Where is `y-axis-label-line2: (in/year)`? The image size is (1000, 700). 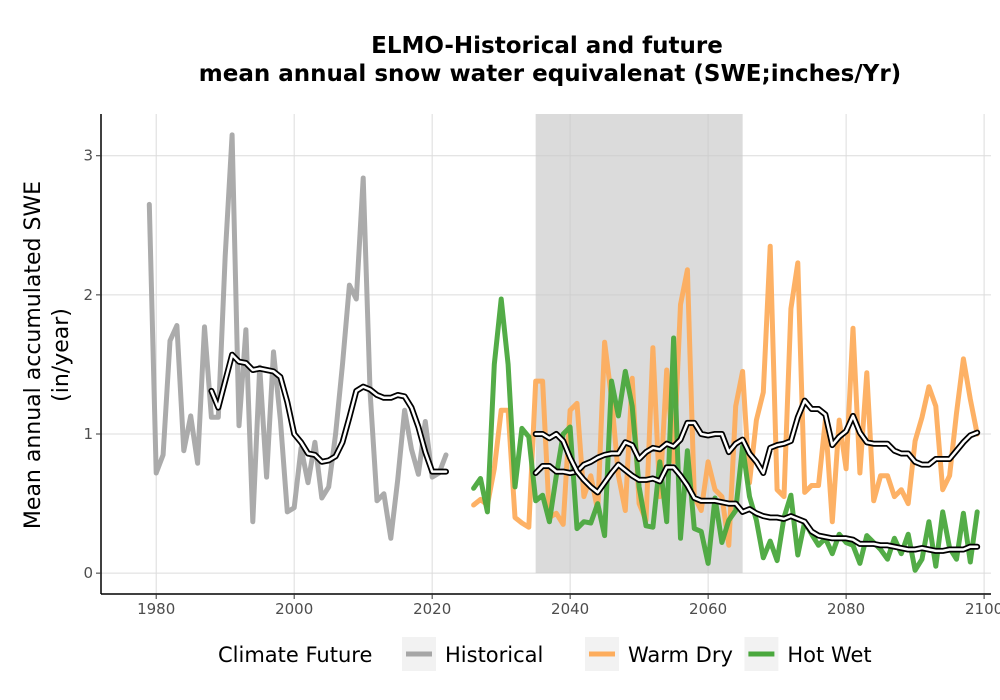 y-axis-label-line2: (in/year) is located at coordinates (61, 355).